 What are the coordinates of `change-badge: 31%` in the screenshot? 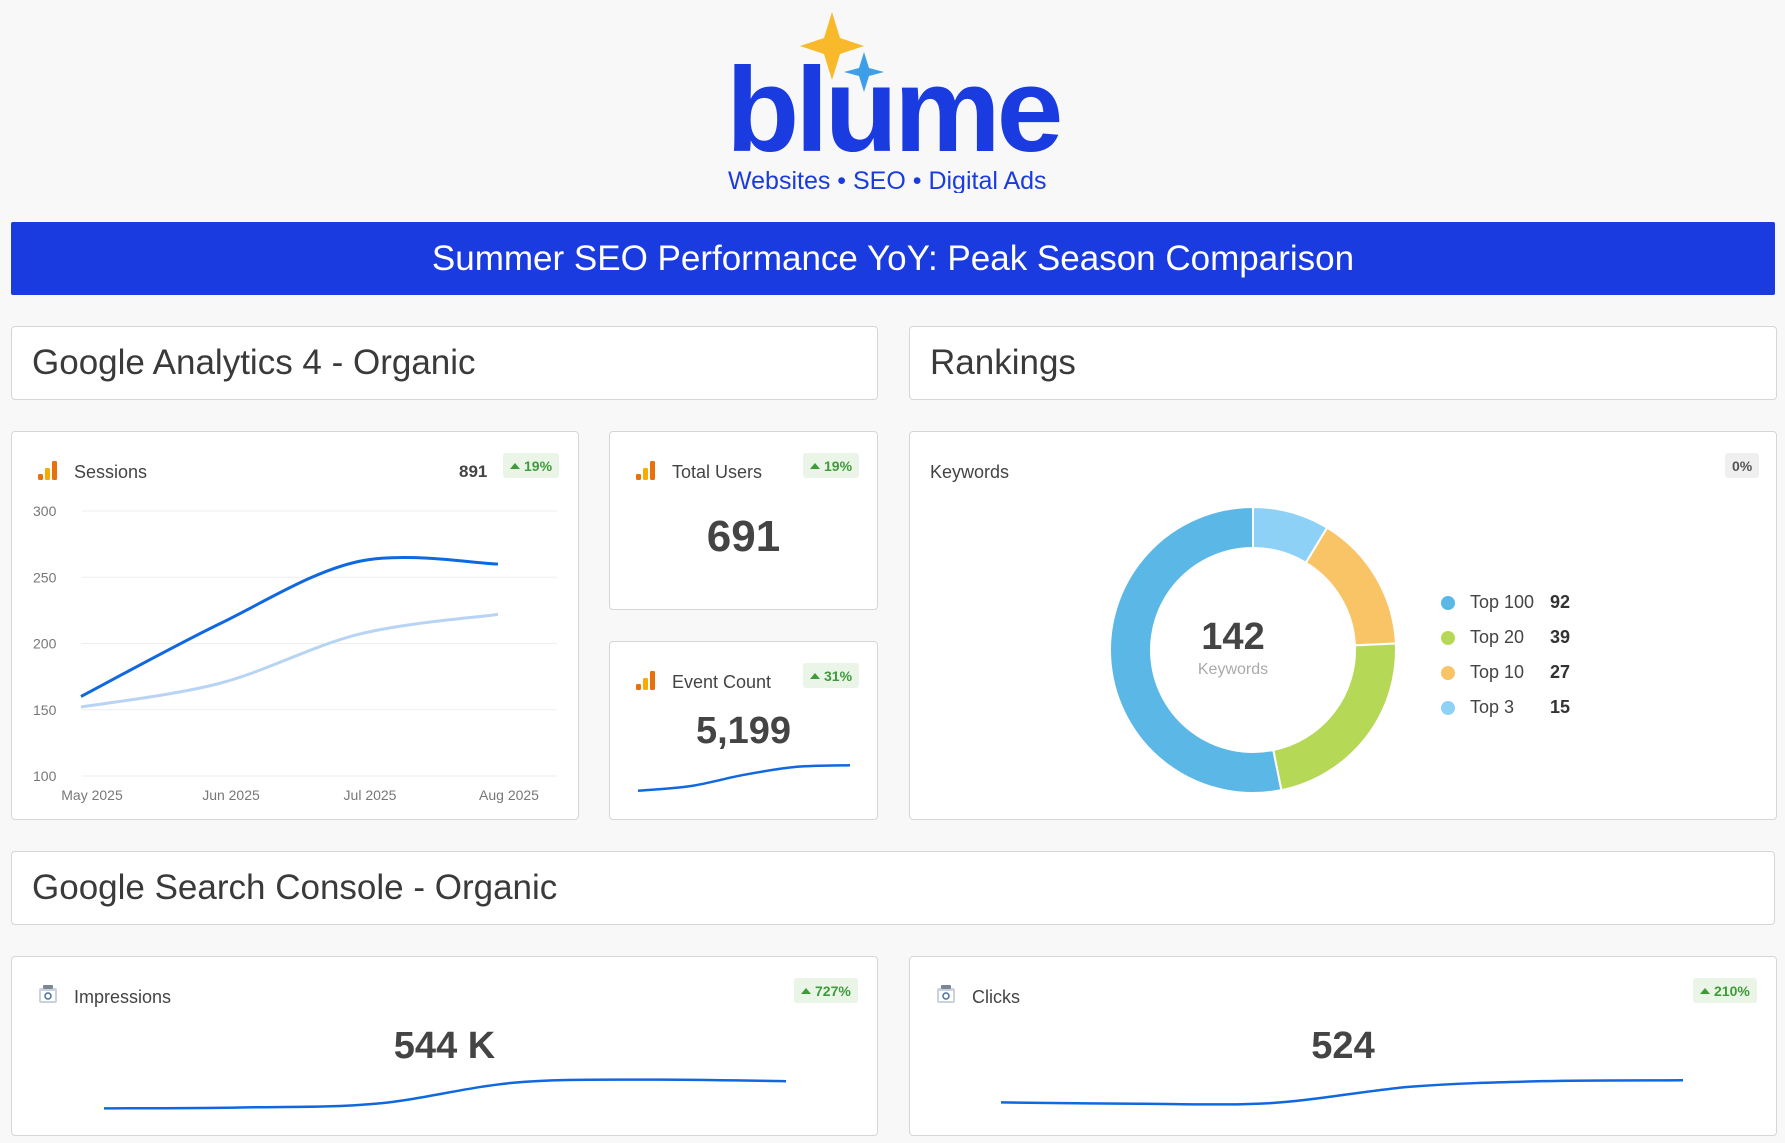 It's located at (831, 675).